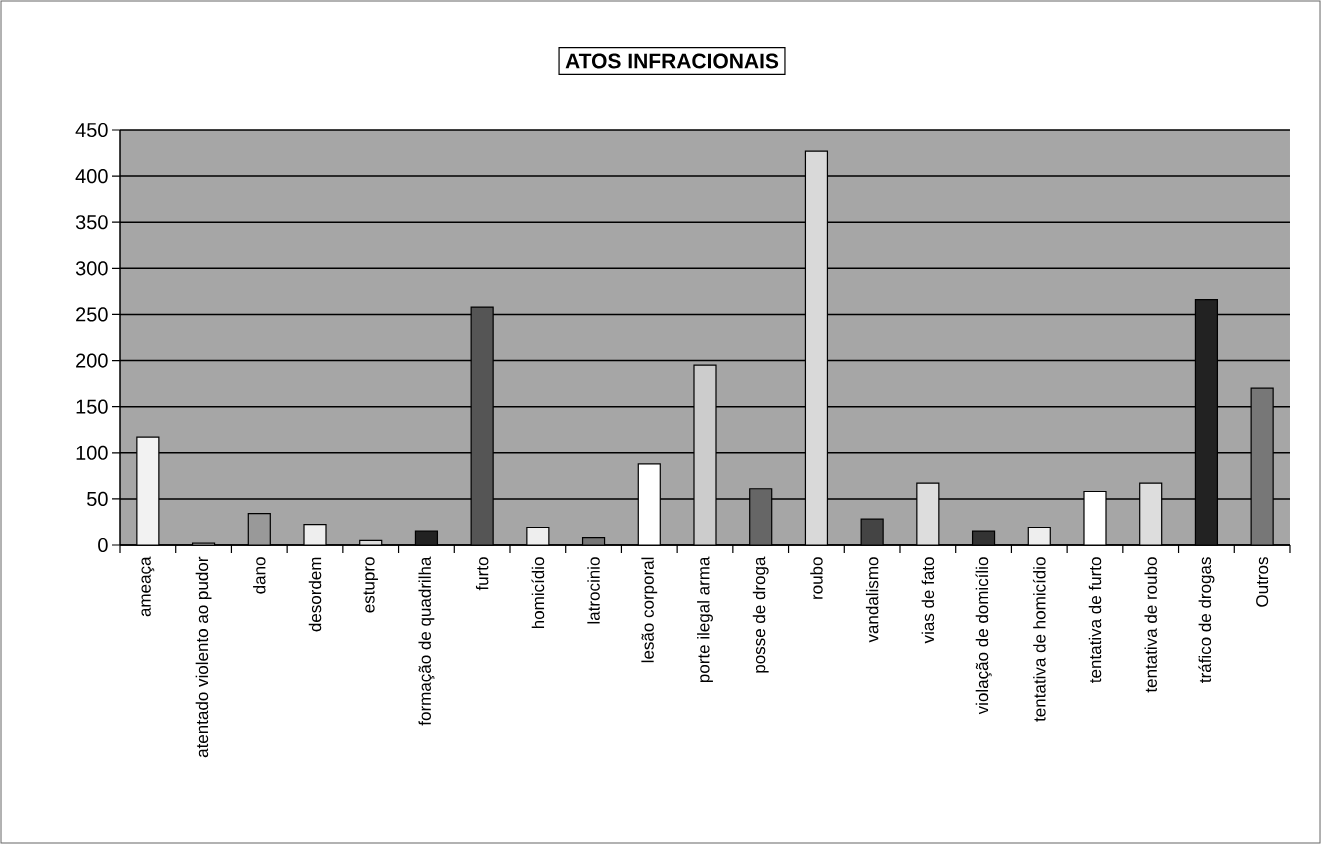  What do you see at coordinates (203, 657) in the screenshot?
I see `x-tick-label: atentado violento ao pudor` at bounding box center [203, 657].